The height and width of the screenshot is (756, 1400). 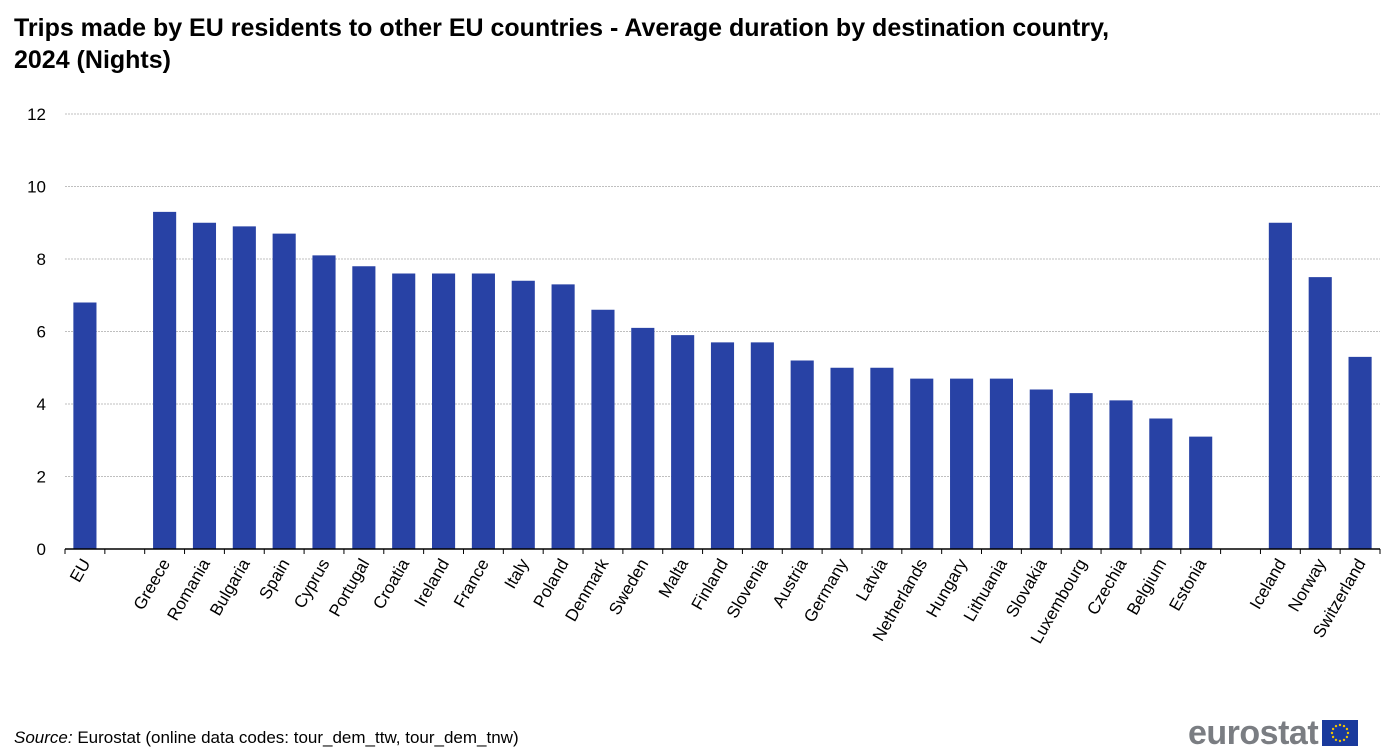 I want to click on bar-malta, so click(x=683, y=442).